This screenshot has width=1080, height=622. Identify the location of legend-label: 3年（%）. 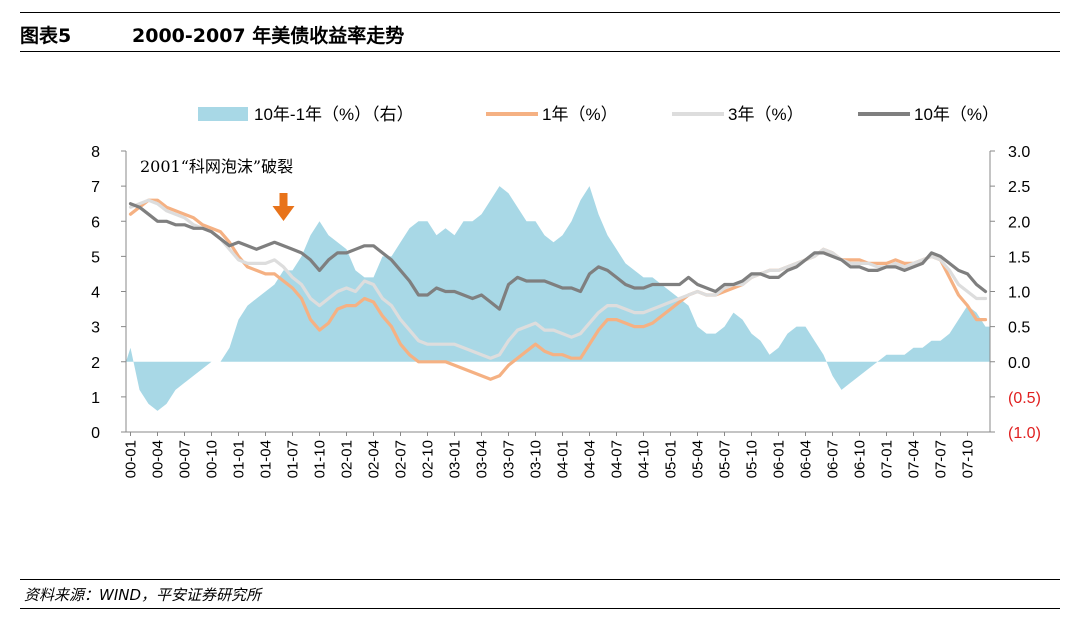
(766, 114).